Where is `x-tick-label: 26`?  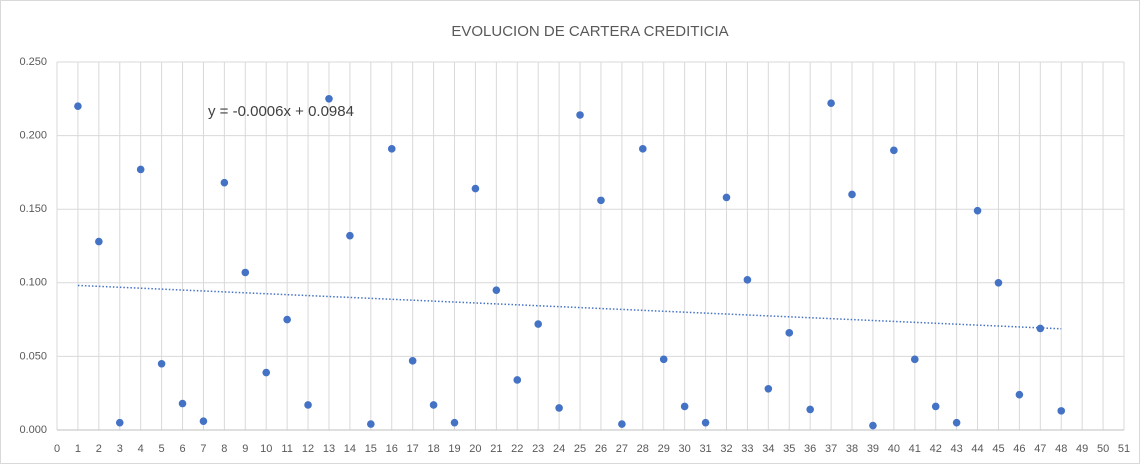
x-tick-label: 26 is located at coordinates (601, 449).